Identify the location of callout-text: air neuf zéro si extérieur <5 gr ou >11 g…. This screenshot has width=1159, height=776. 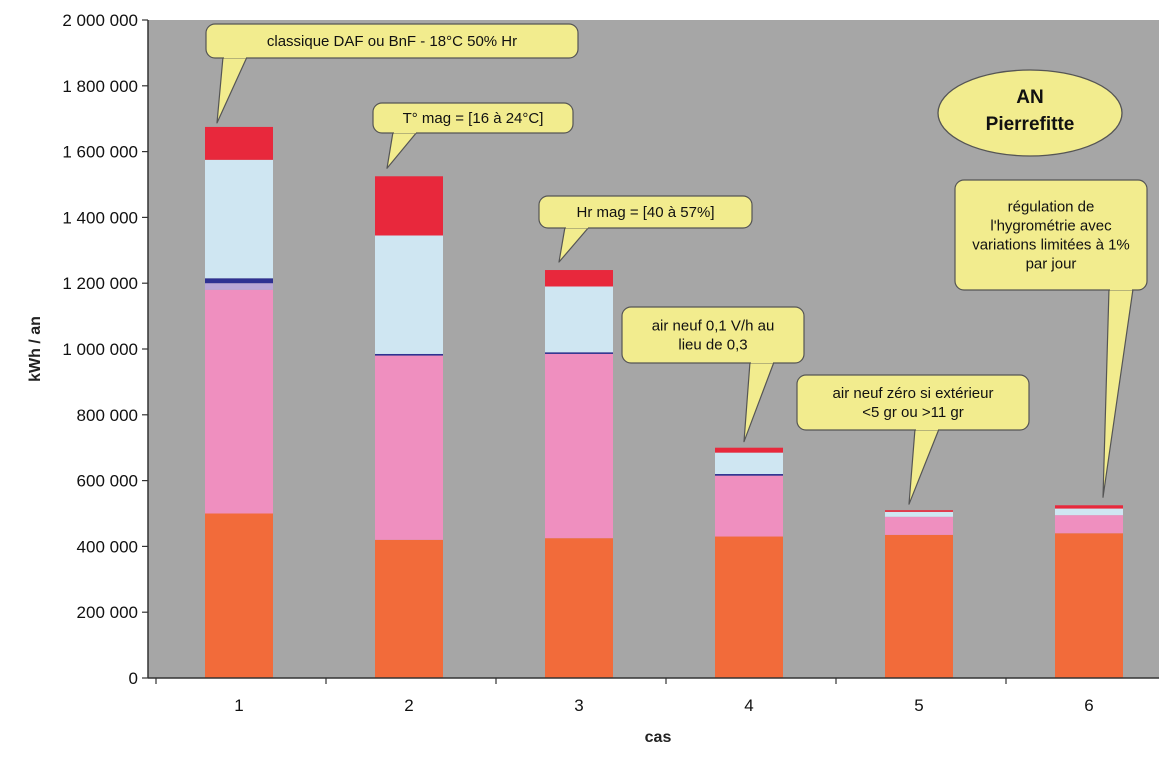
(913, 403).